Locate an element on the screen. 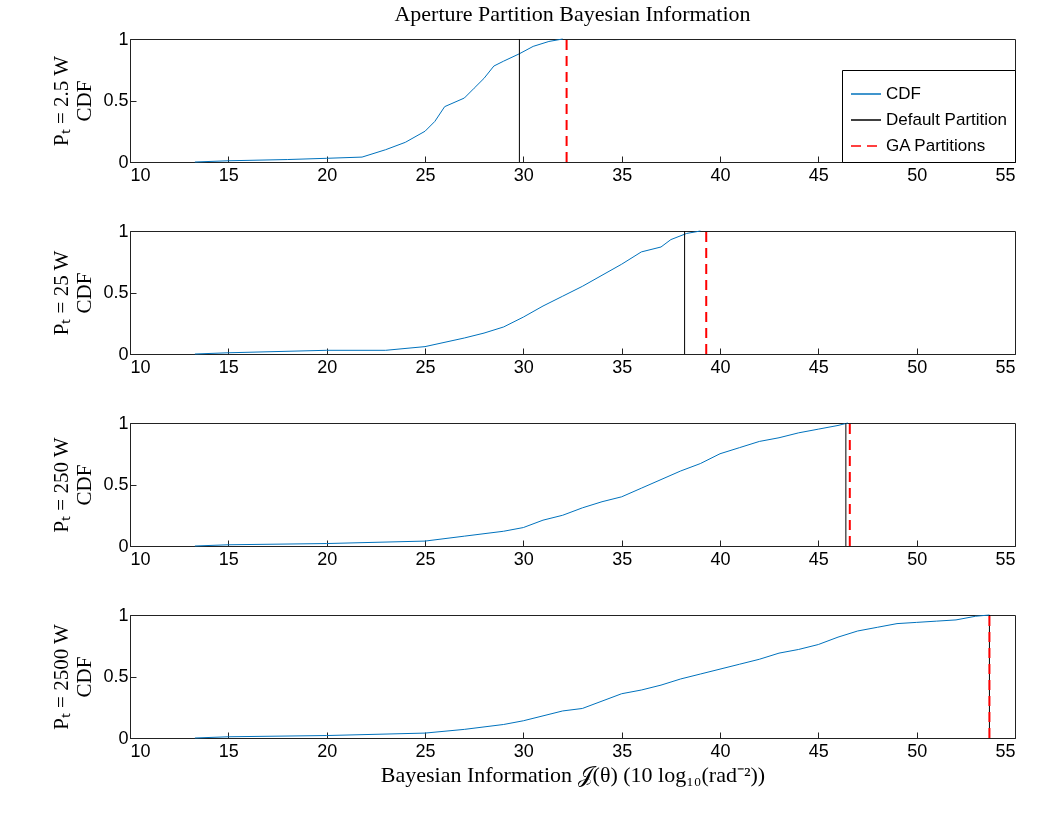  x-axis-title: Bayesian Information 𝒥(θ) (10 log₁₀(rad⁻²)) is located at coordinates (573, 774).